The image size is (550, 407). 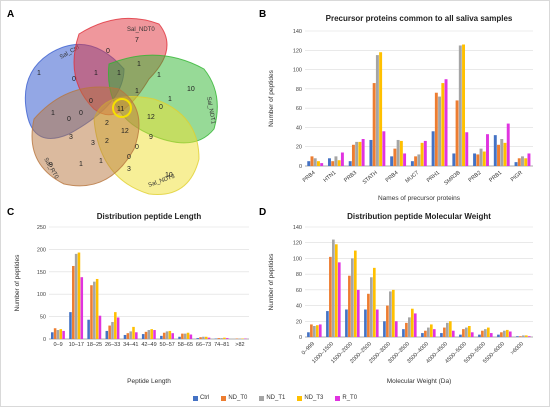 I want to click on legend-swatch, so click(x=300, y=398).